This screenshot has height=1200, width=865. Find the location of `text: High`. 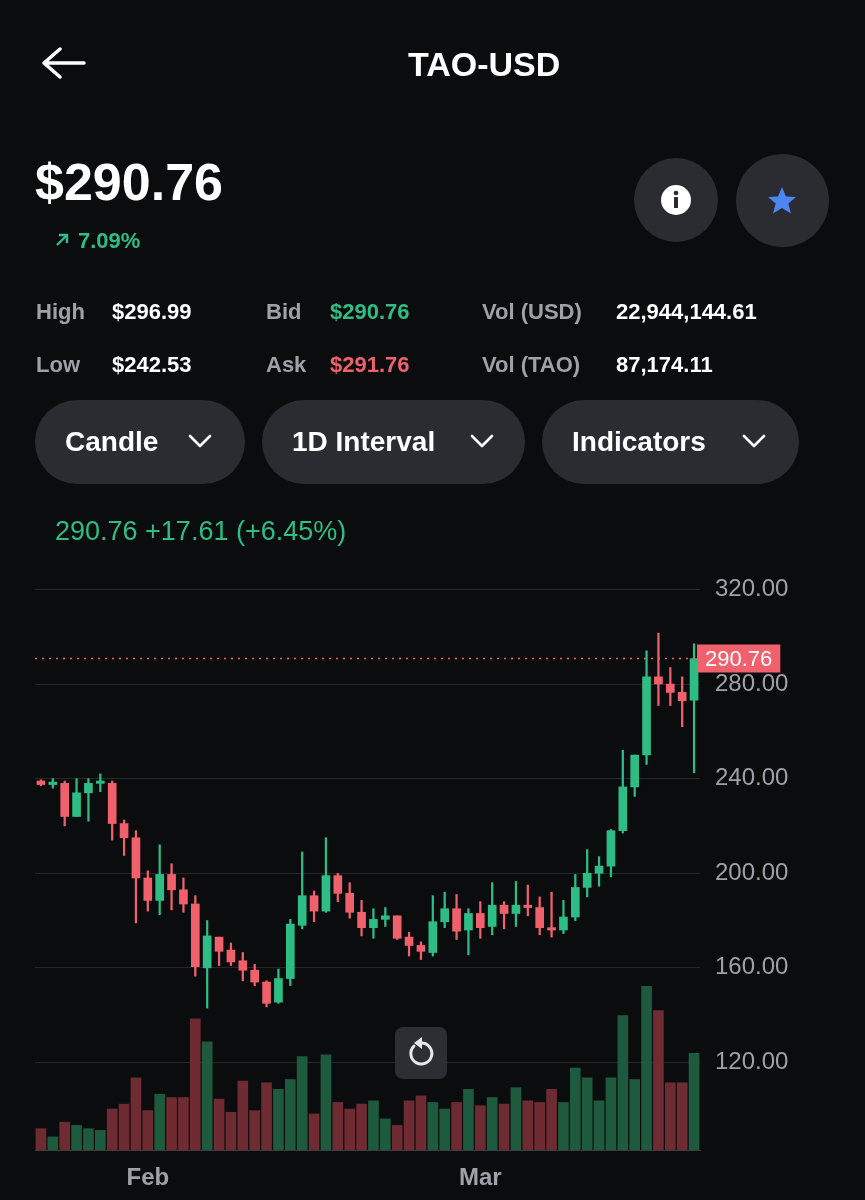

text: High is located at coordinates (60, 311).